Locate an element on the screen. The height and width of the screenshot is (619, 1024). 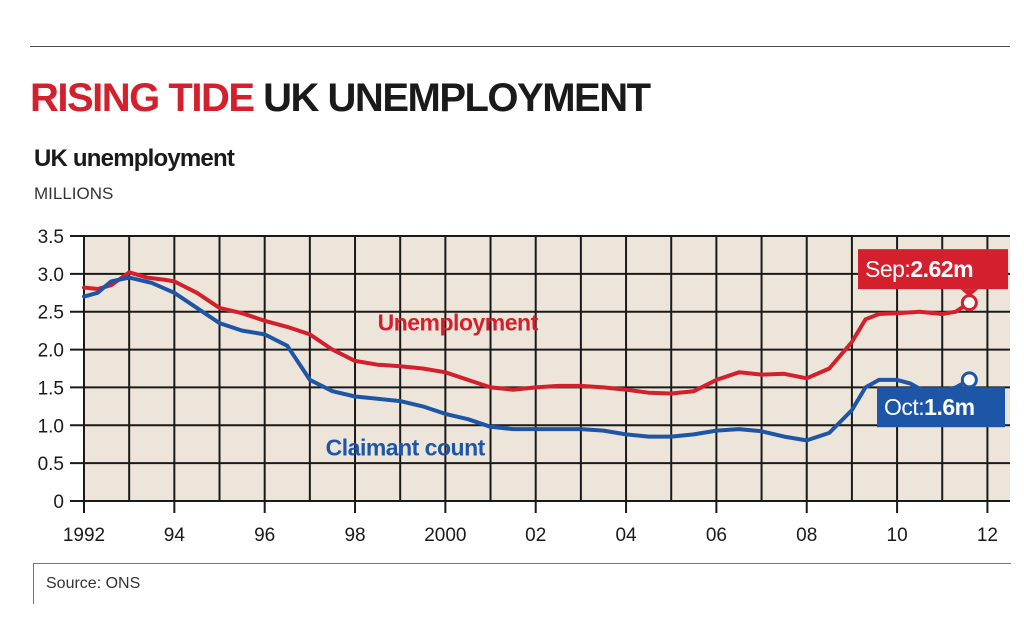
claimant-end-marker is located at coordinates (969, 380).